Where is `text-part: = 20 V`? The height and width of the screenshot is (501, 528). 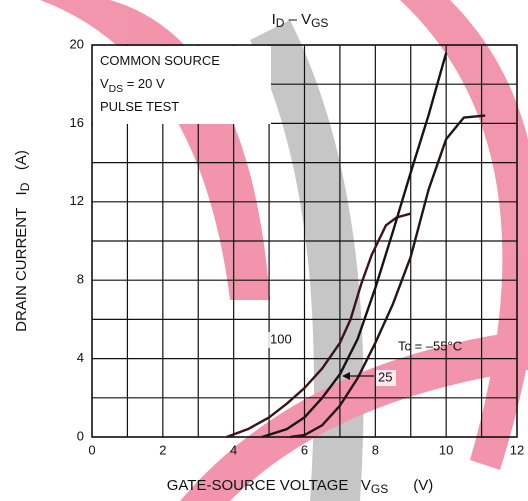 text-part: = 20 V is located at coordinates (144, 83).